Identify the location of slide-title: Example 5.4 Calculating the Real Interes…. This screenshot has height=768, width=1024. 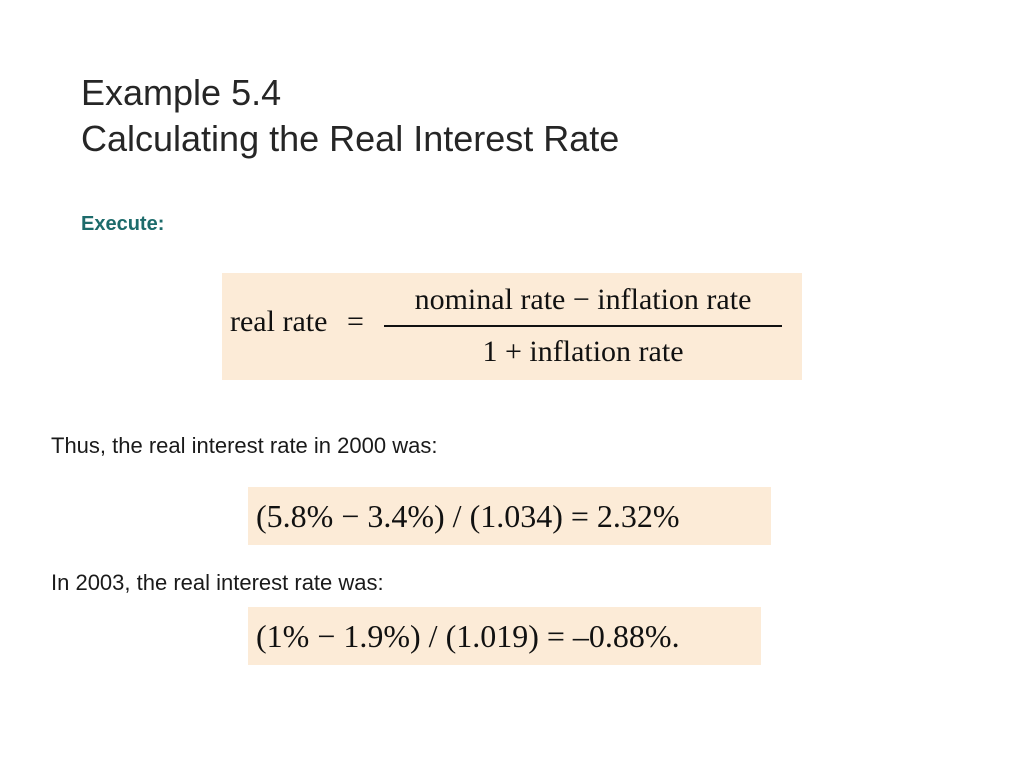
(350, 116).